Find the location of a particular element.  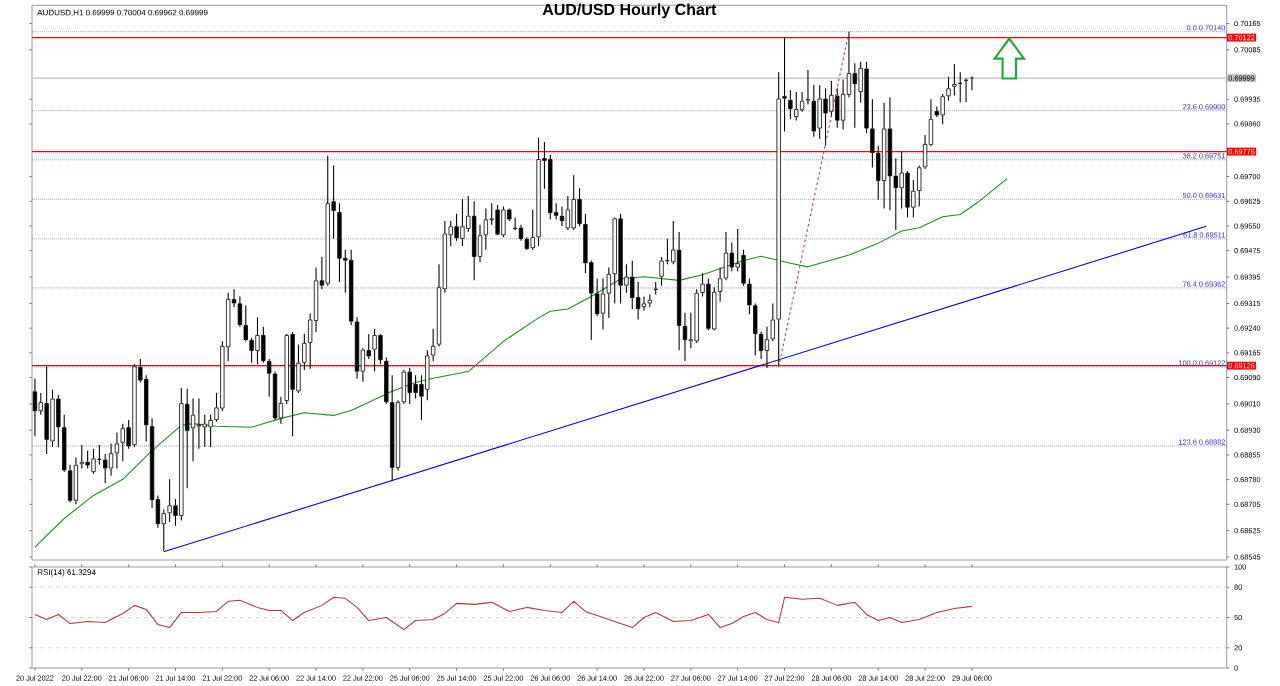

annotation: RSI(14) 61.3294 is located at coordinates (66, 573).